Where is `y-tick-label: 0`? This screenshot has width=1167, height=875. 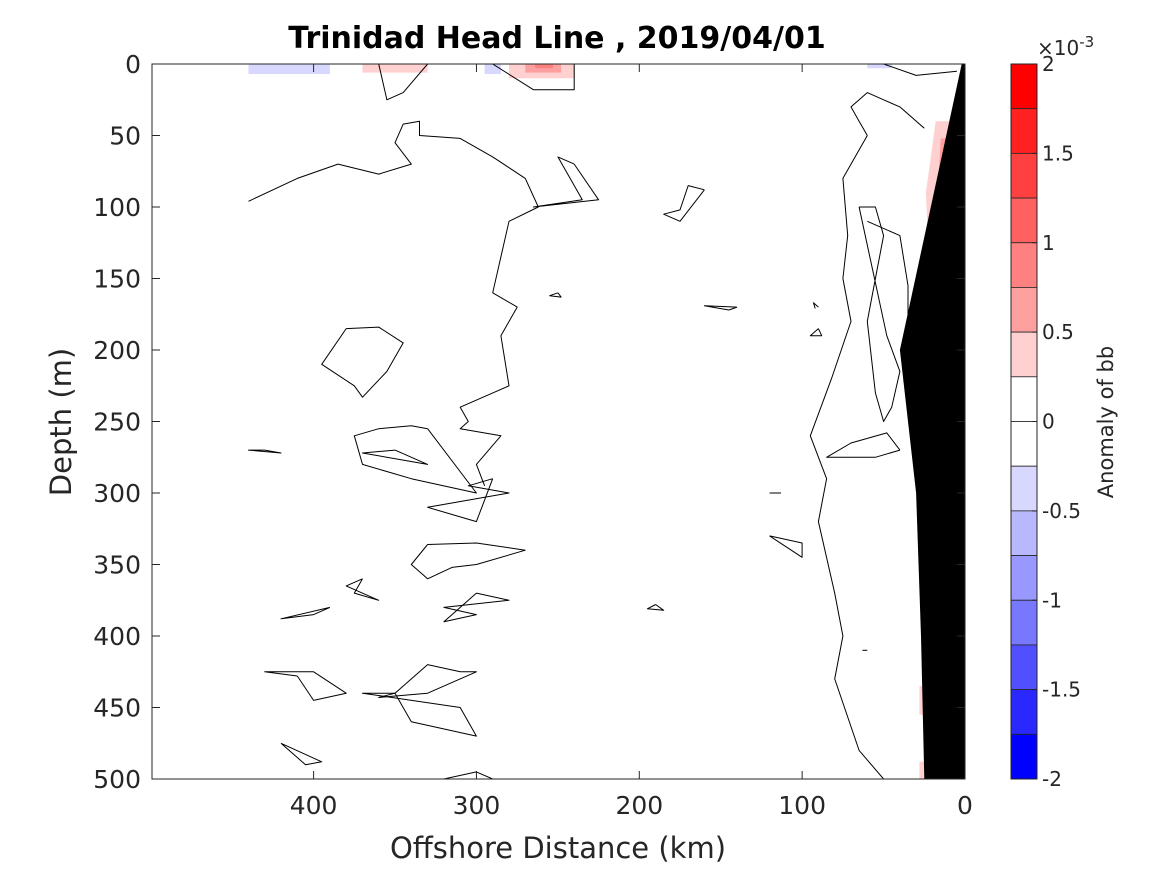
y-tick-label: 0 is located at coordinates (133, 64).